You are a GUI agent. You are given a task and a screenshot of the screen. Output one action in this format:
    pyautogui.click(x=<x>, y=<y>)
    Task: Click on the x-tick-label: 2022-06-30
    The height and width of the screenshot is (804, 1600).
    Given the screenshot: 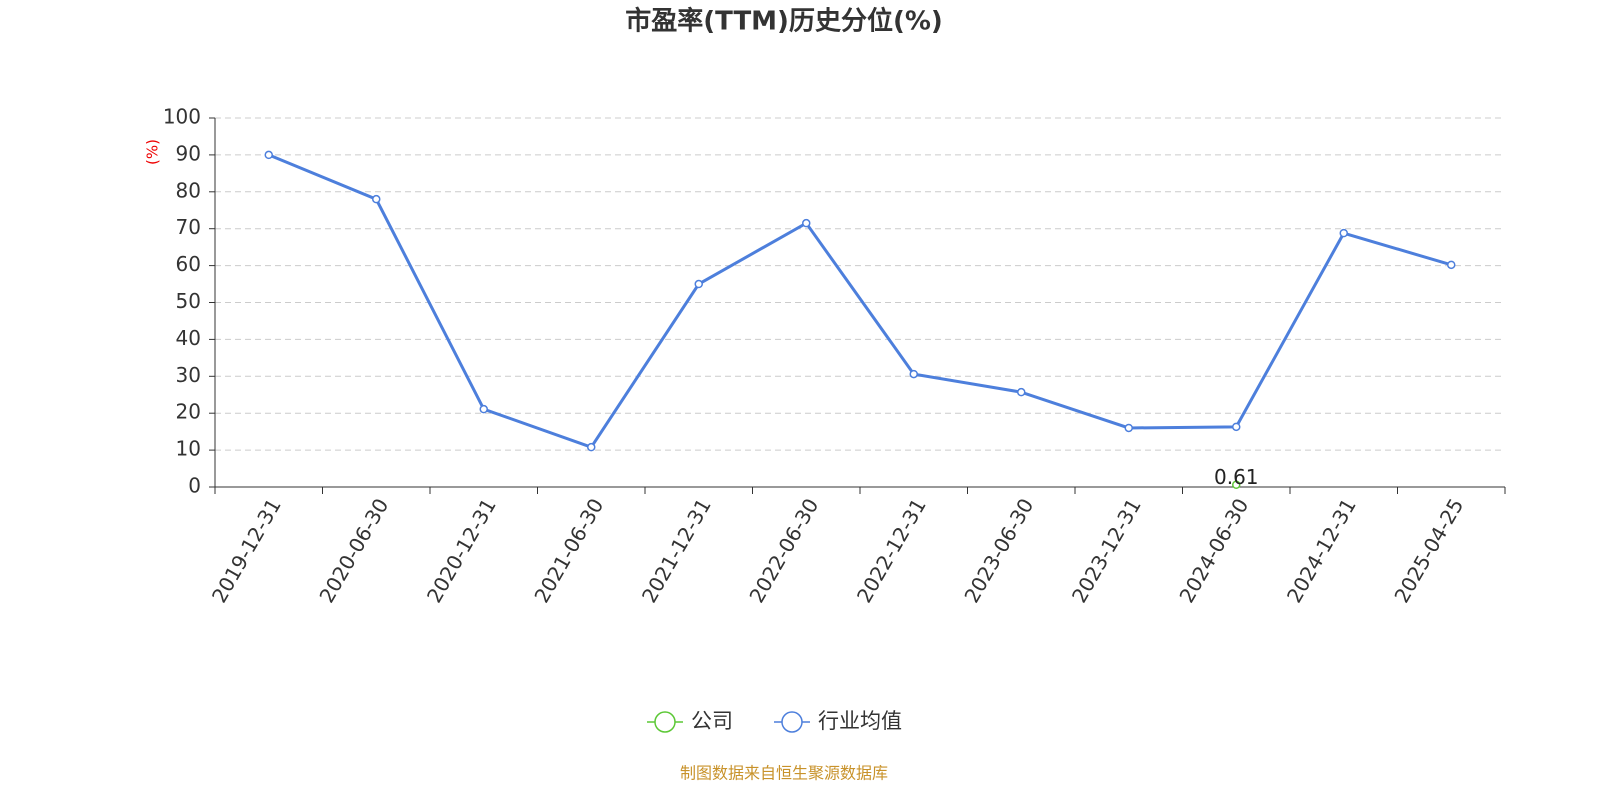 What is the action you would take?
    pyautogui.click(x=783, y=550)
    